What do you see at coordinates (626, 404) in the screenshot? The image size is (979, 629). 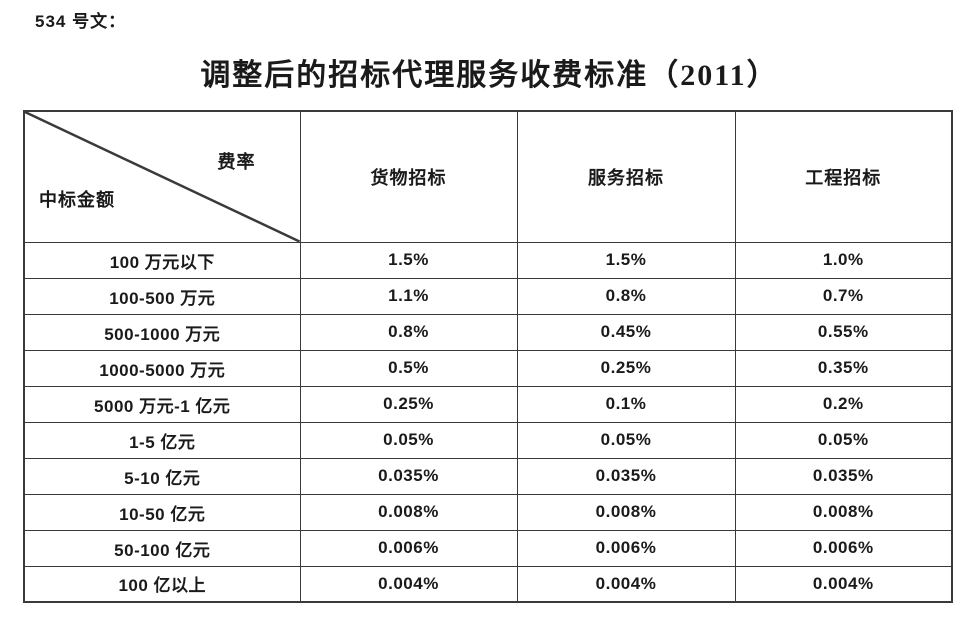 I see `services-rate-cell: 0.1%` at bounding box center [626, 404].